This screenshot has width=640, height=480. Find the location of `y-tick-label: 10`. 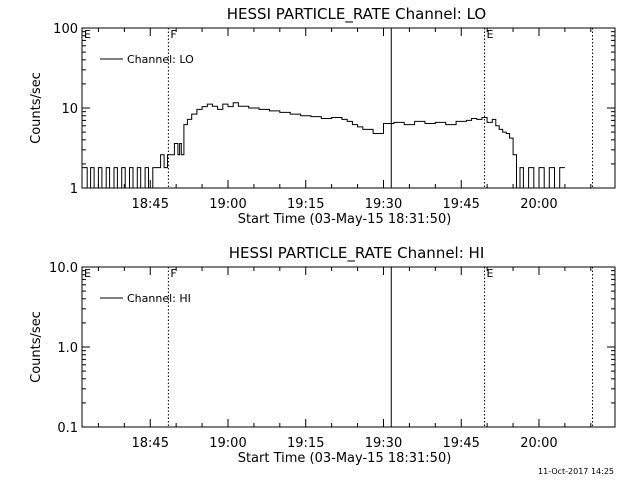

y-tick-label: 10 is located at coordinates (69, 109).